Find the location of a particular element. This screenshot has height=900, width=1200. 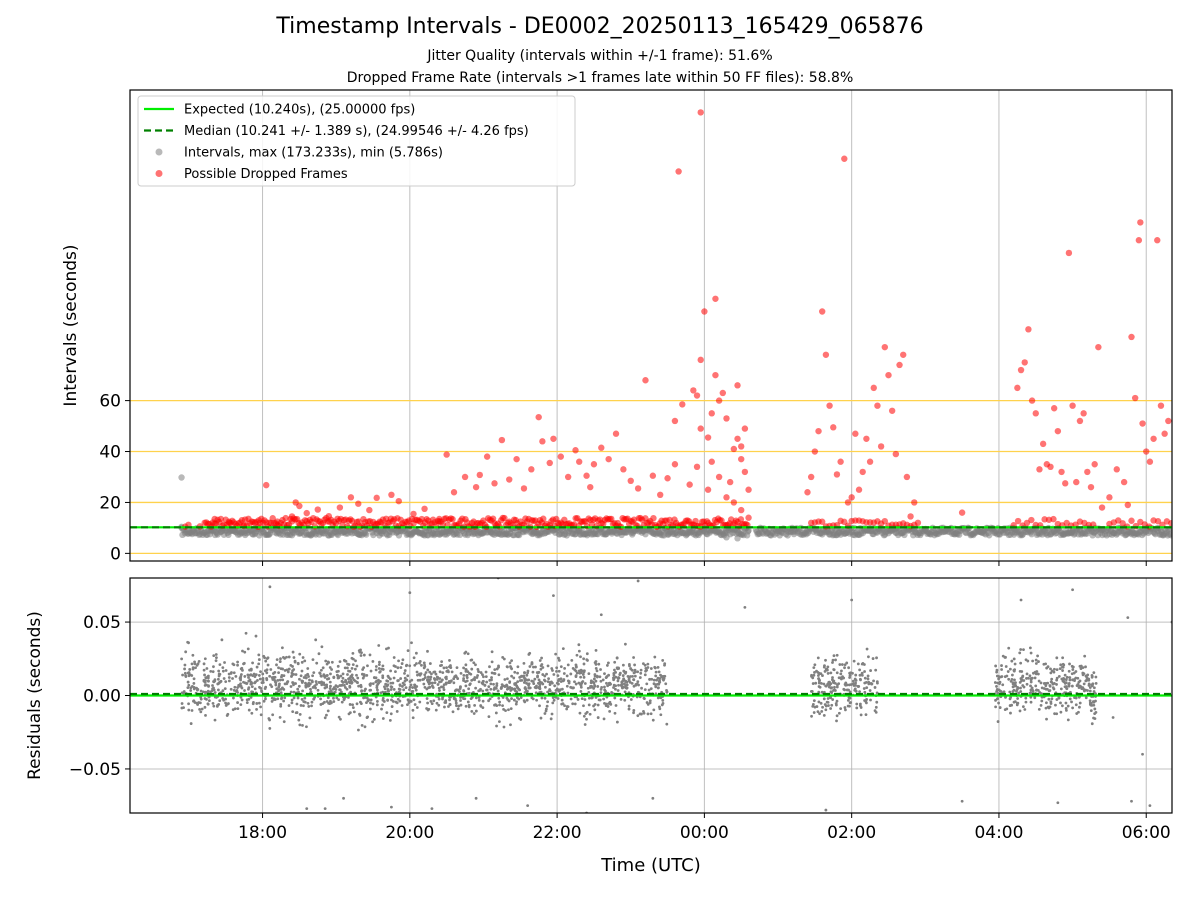

top-ytick-label: 60 is located at coordinates (110, 402).